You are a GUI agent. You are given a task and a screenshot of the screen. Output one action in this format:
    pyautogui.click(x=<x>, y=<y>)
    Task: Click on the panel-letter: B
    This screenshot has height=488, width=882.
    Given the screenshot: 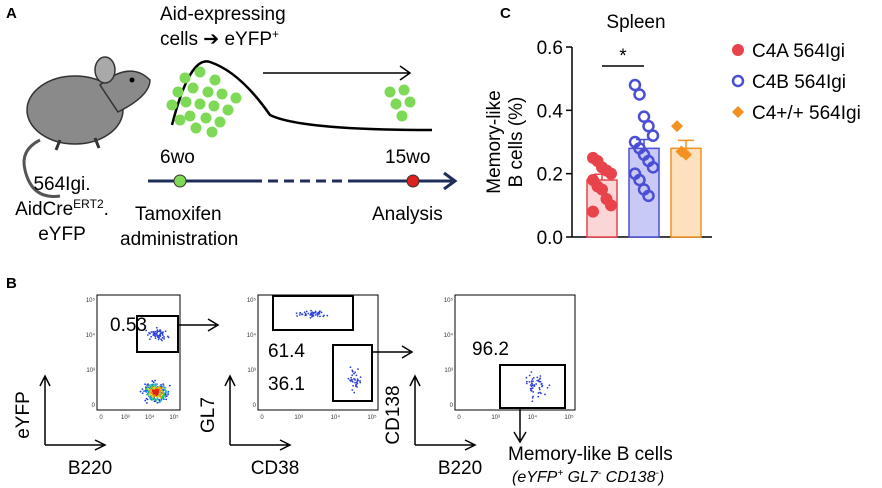 What is the action you would take?
    pyautogui.click(x=11, y=283)
    